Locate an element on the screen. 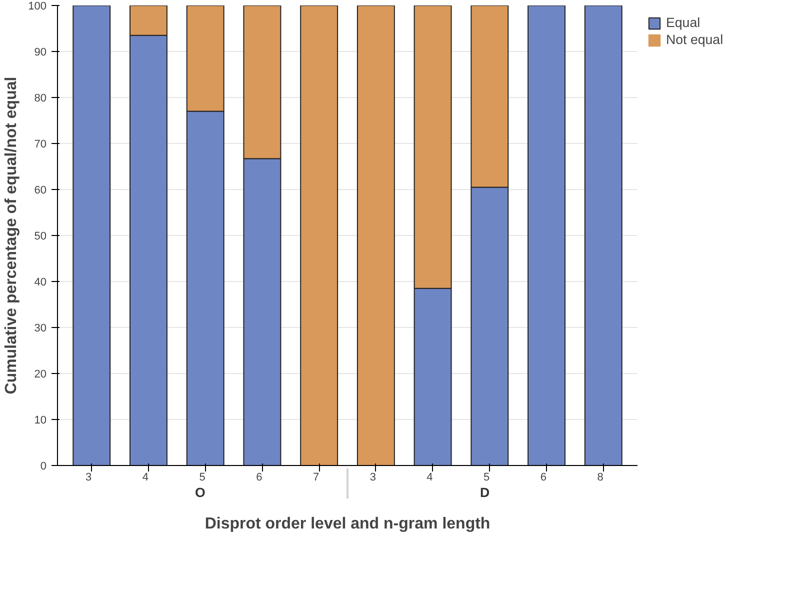 Image resolution: width=799 pixels, height=590 pixels. y-tick-label: 90 is located at coordinates (40, 52).